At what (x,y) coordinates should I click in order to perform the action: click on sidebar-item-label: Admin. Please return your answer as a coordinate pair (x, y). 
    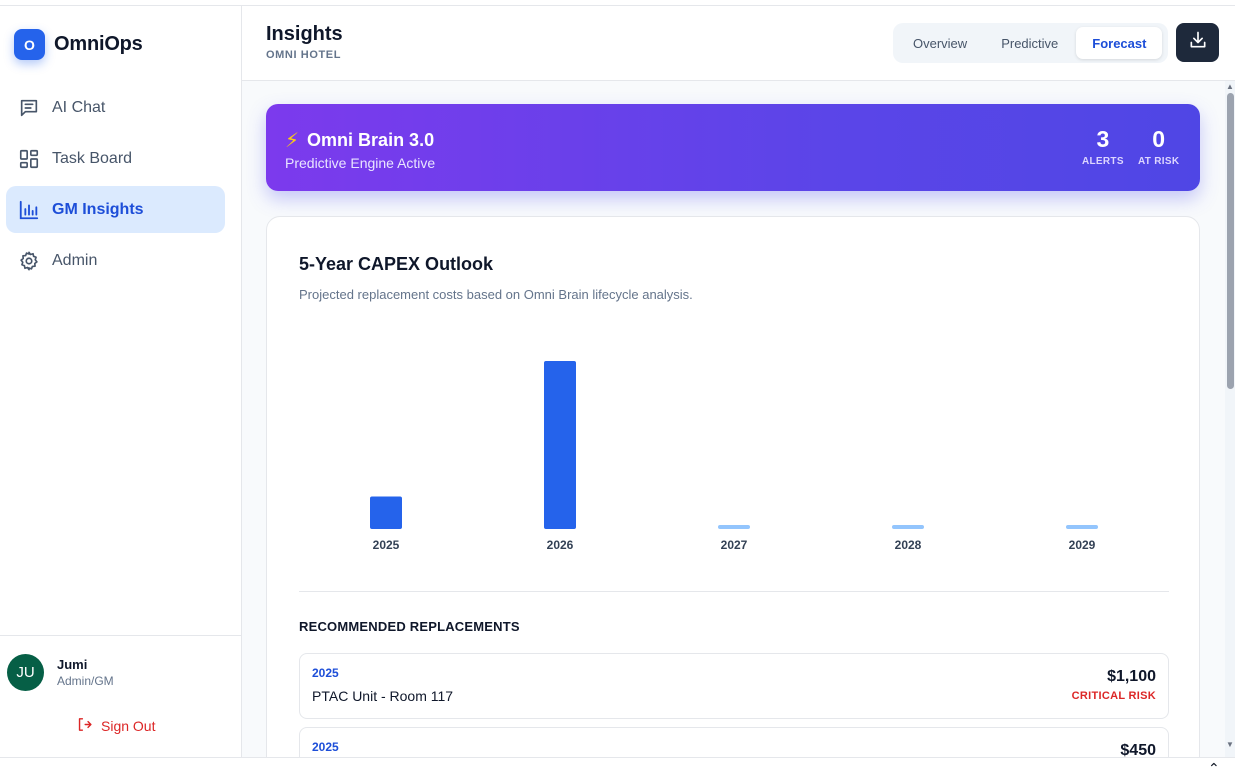
    Looking at the image, I should click on (75, 260).